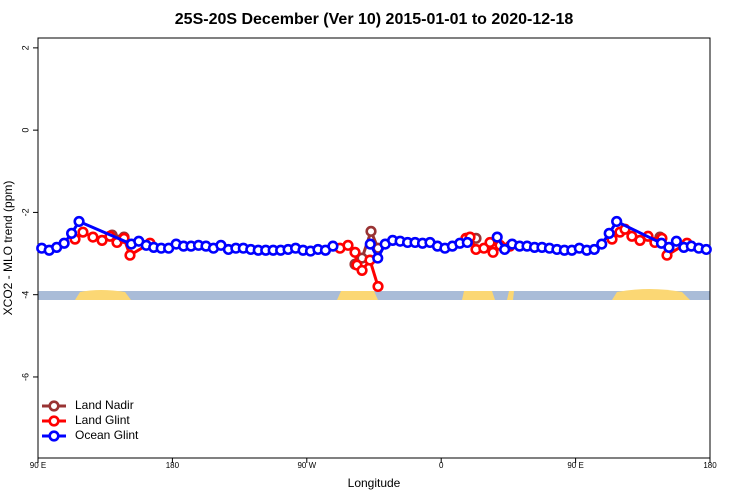  What do you see at coordinates (25, 212) in the screenshot?
I see `y-tick-label: -2` at bounding box center [25, 212].